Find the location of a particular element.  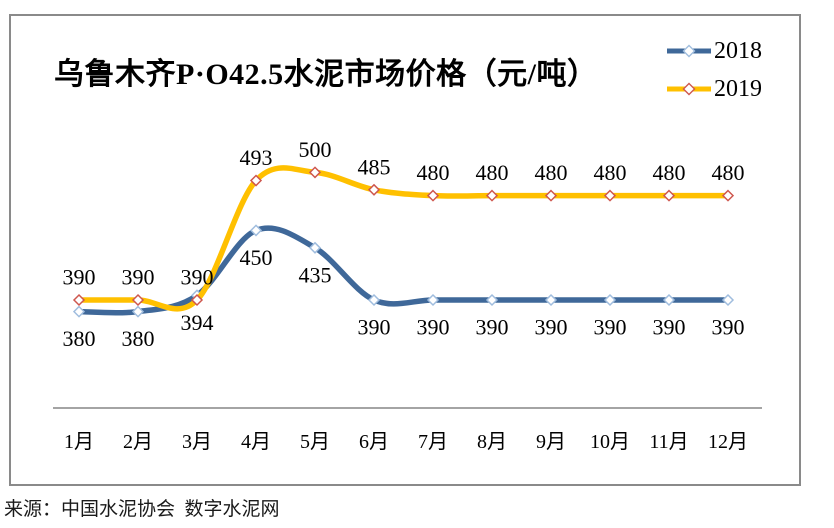

legend-swatch-2019-icon is located at coordinates (689, 89).